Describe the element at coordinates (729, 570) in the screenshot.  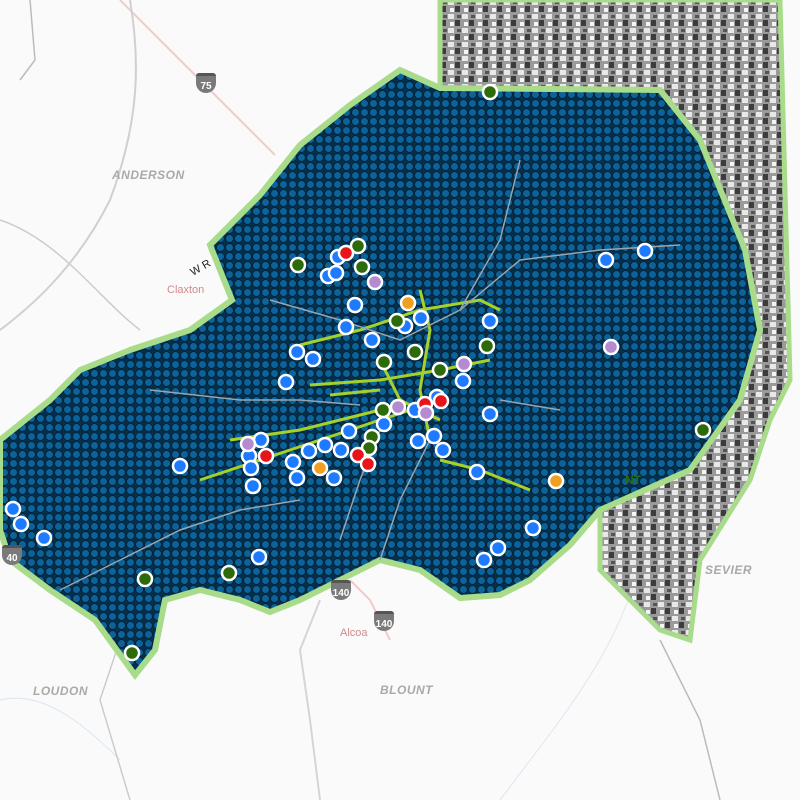
I see `county-label-sevier: SEVIER` at that location.